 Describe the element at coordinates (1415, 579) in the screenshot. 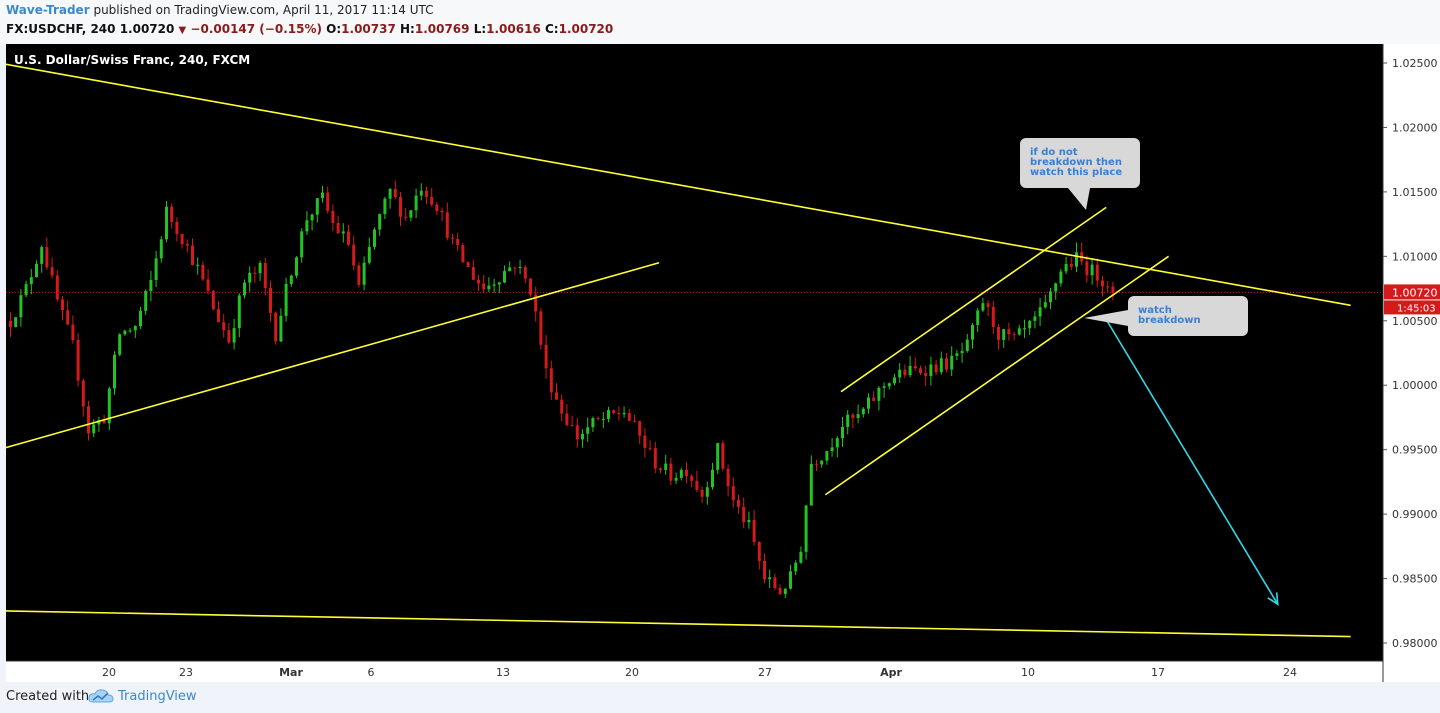

I see `y-tick-label: 0.98500` at that location.